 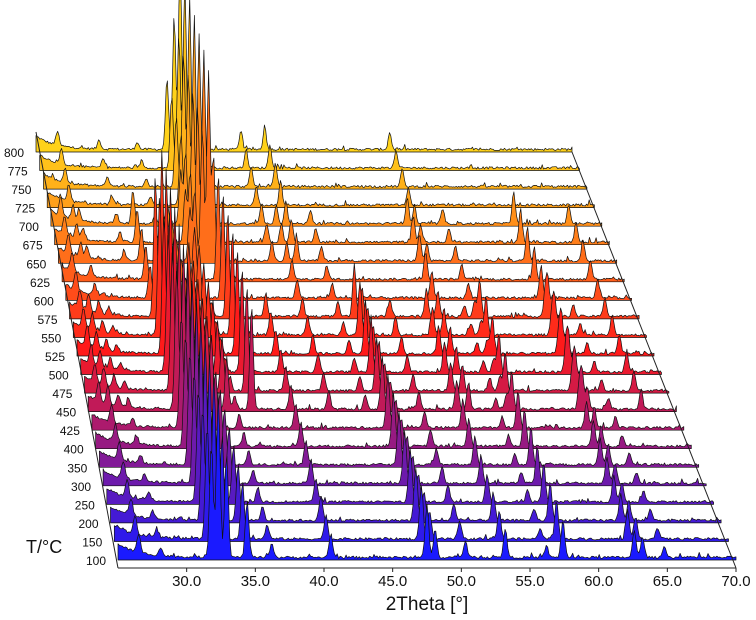 What do you see at coordinates (654, 360) in the screenshot?
I see `right-depth-axis` at bounding box center [654, 360].